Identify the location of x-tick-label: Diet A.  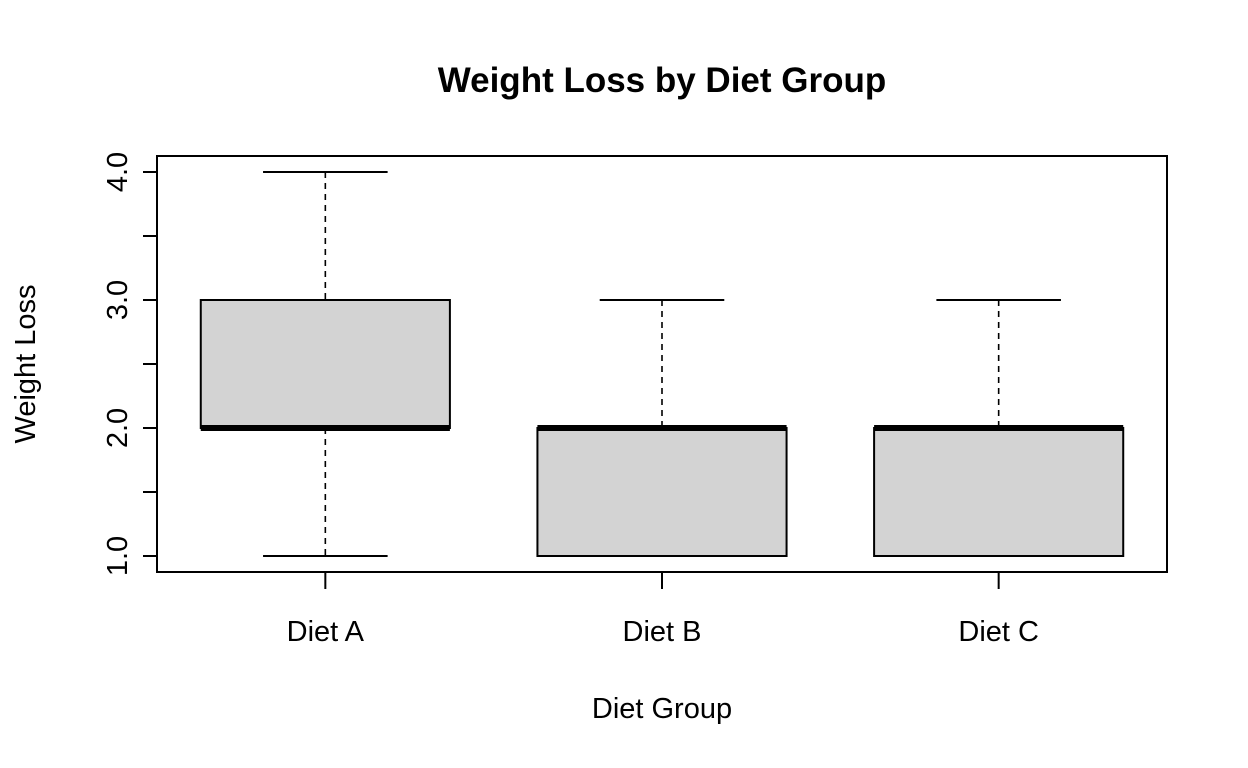
(326, 632).